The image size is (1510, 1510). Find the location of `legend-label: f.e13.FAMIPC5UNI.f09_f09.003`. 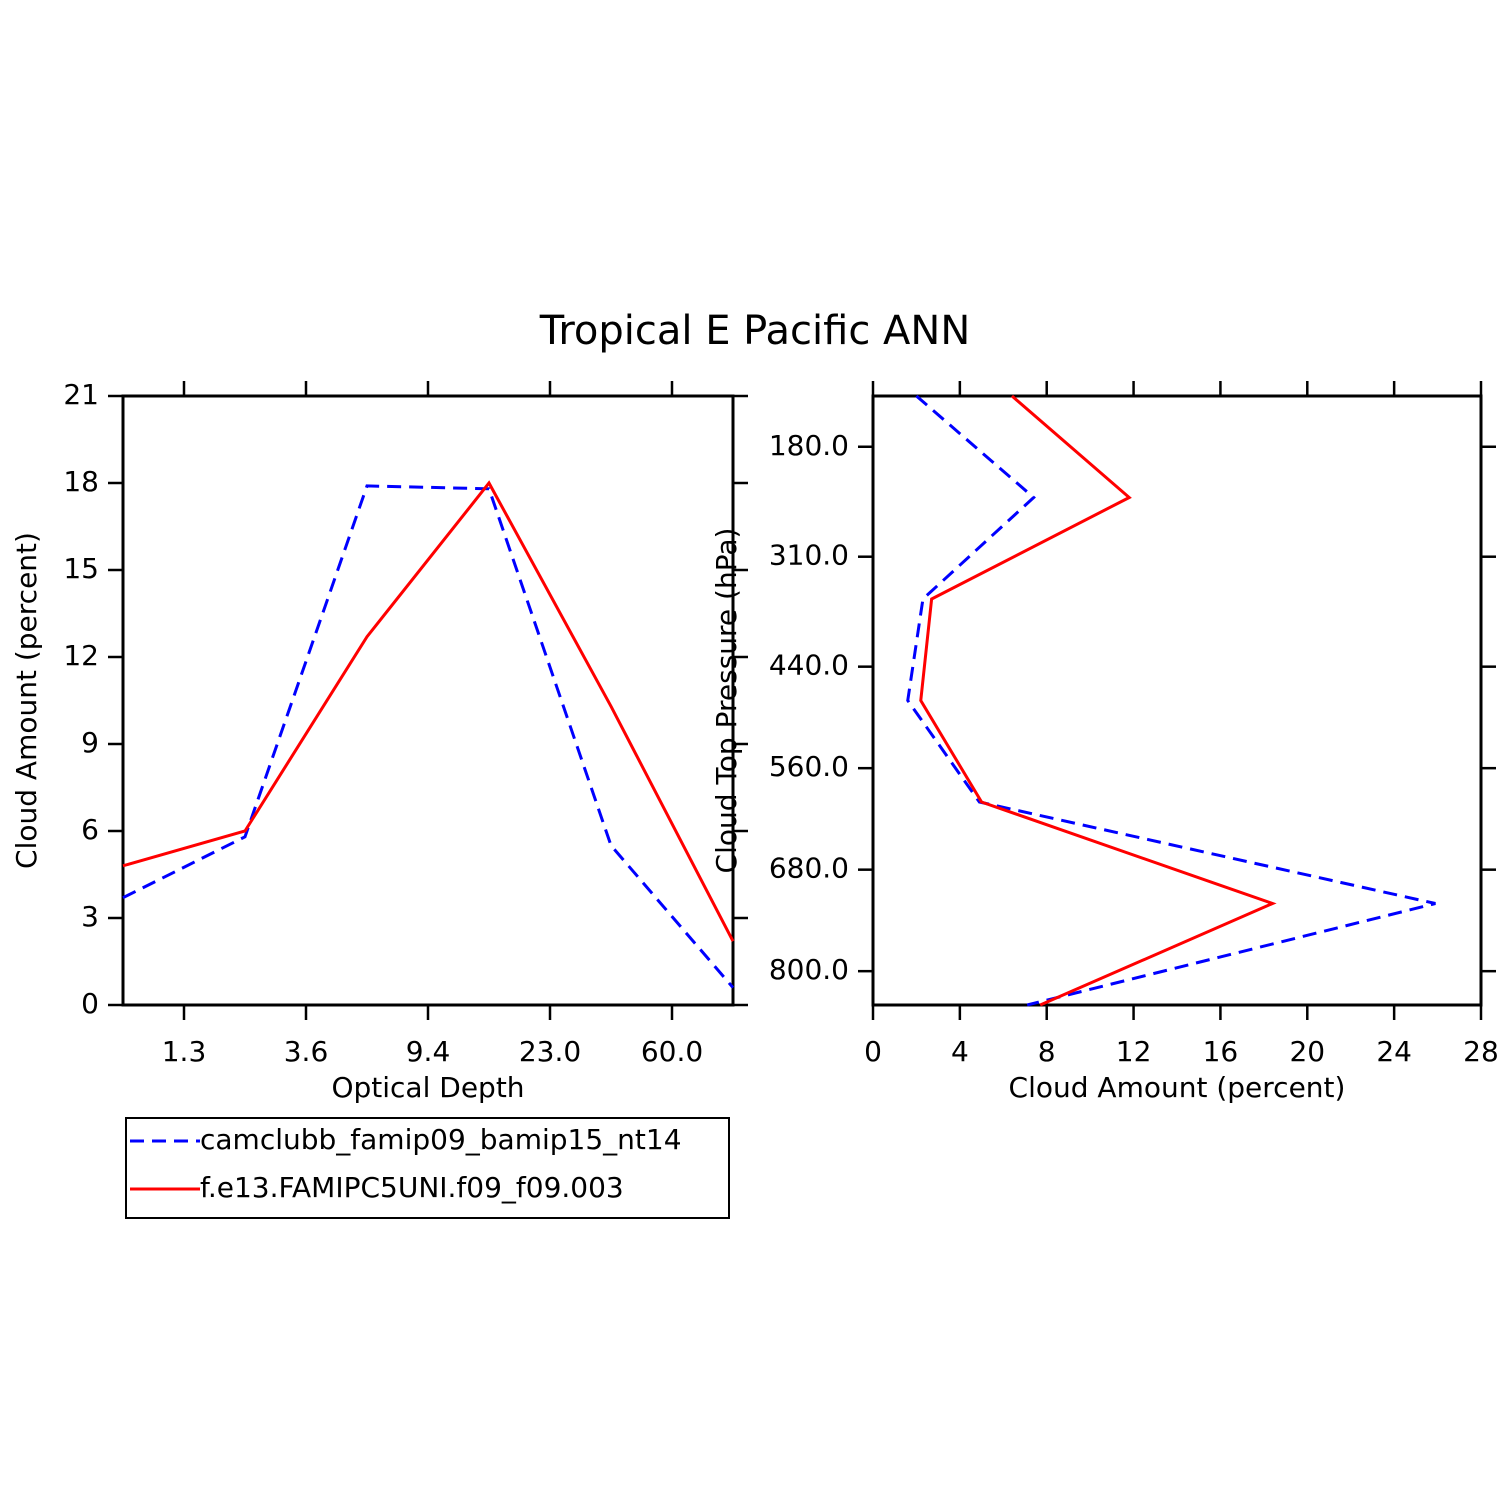

legend-label: f.e13.FAMIPC5UNI.f09_f09.003 is located at coordinates (412, 1187).